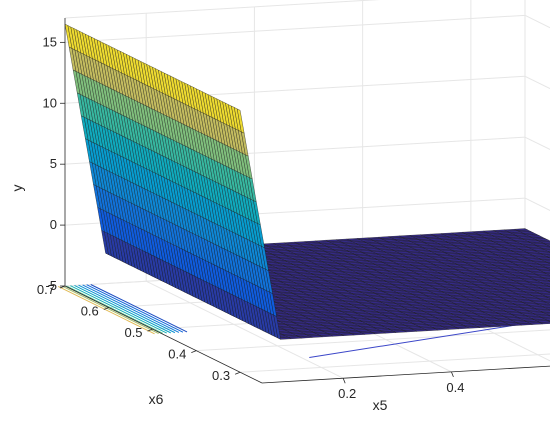  I want to click on y-axis-line, so click(163, 334).